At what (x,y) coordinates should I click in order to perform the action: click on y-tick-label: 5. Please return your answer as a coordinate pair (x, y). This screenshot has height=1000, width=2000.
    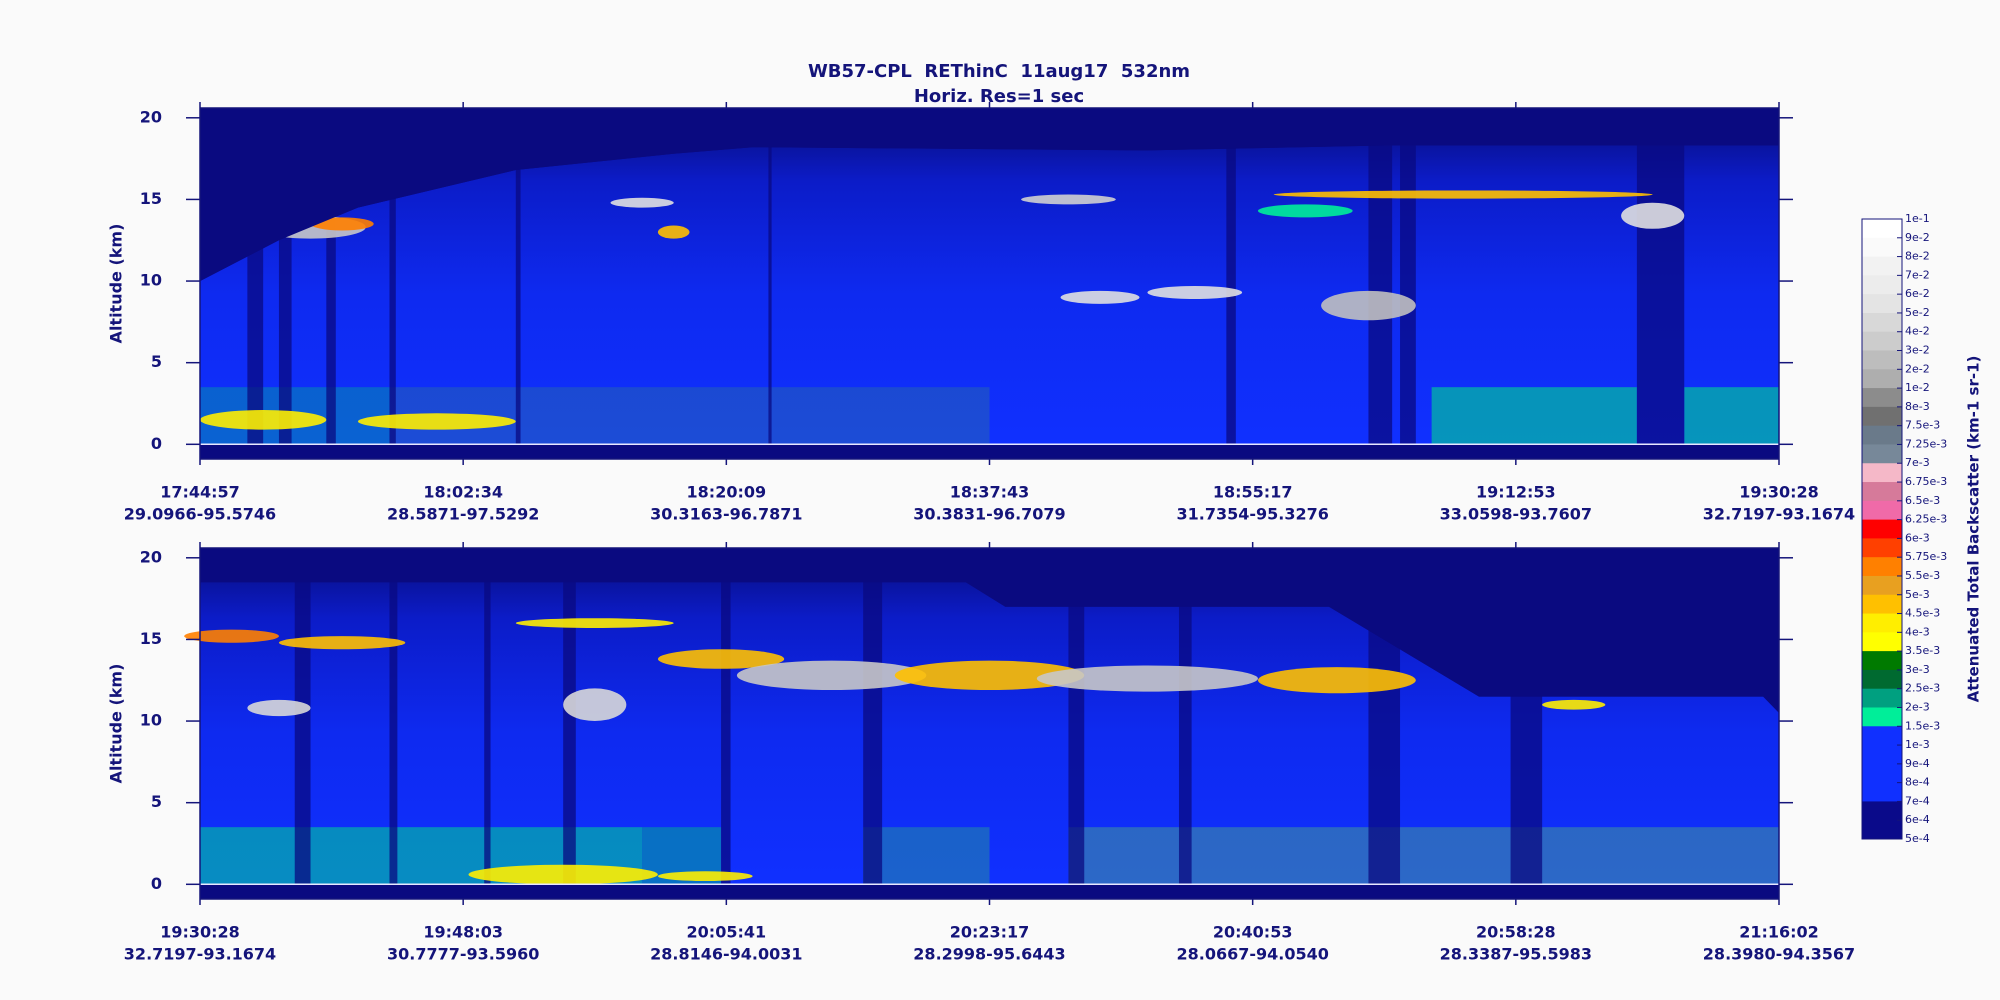
    Looking at the image, I should click on (156, 801).